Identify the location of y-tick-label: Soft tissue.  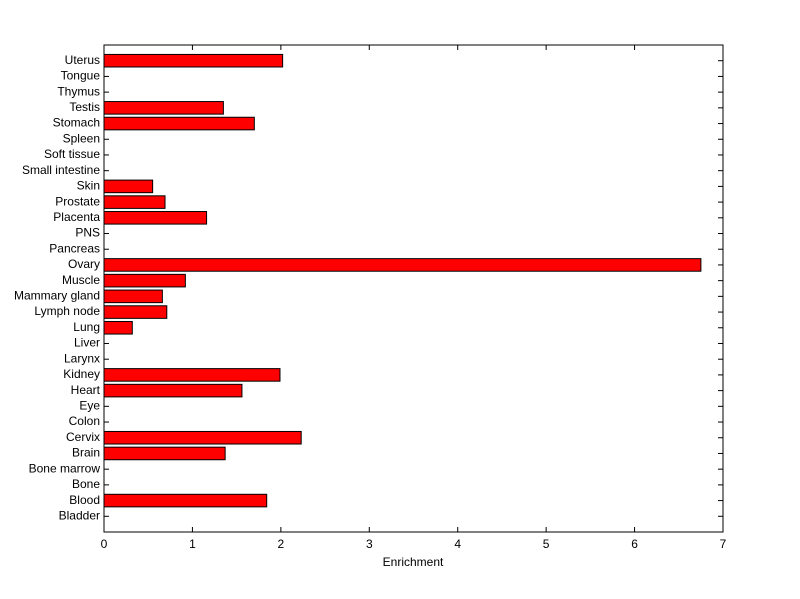
(72, 154).